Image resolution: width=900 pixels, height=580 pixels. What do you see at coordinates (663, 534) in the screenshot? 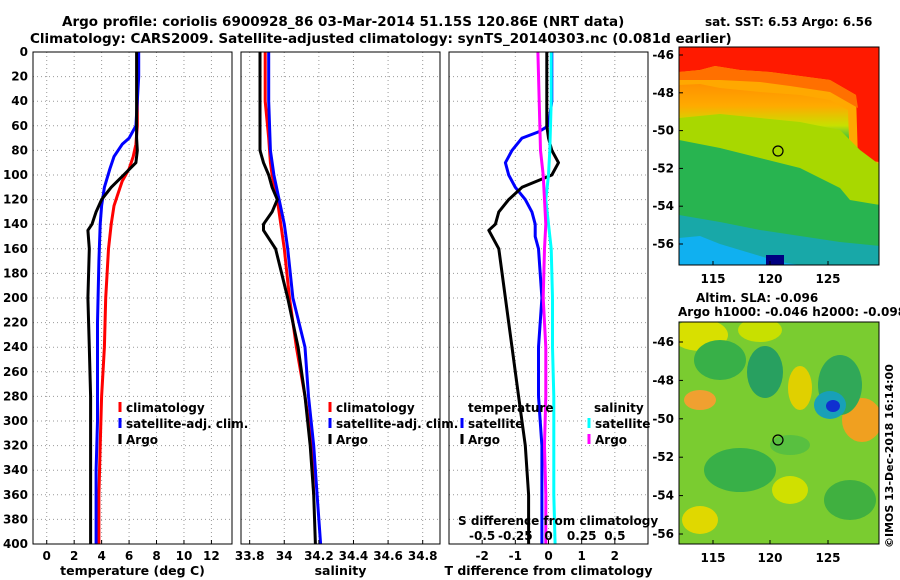
I see `sla-lat-tick: -56` at bounding box center [663, 534].